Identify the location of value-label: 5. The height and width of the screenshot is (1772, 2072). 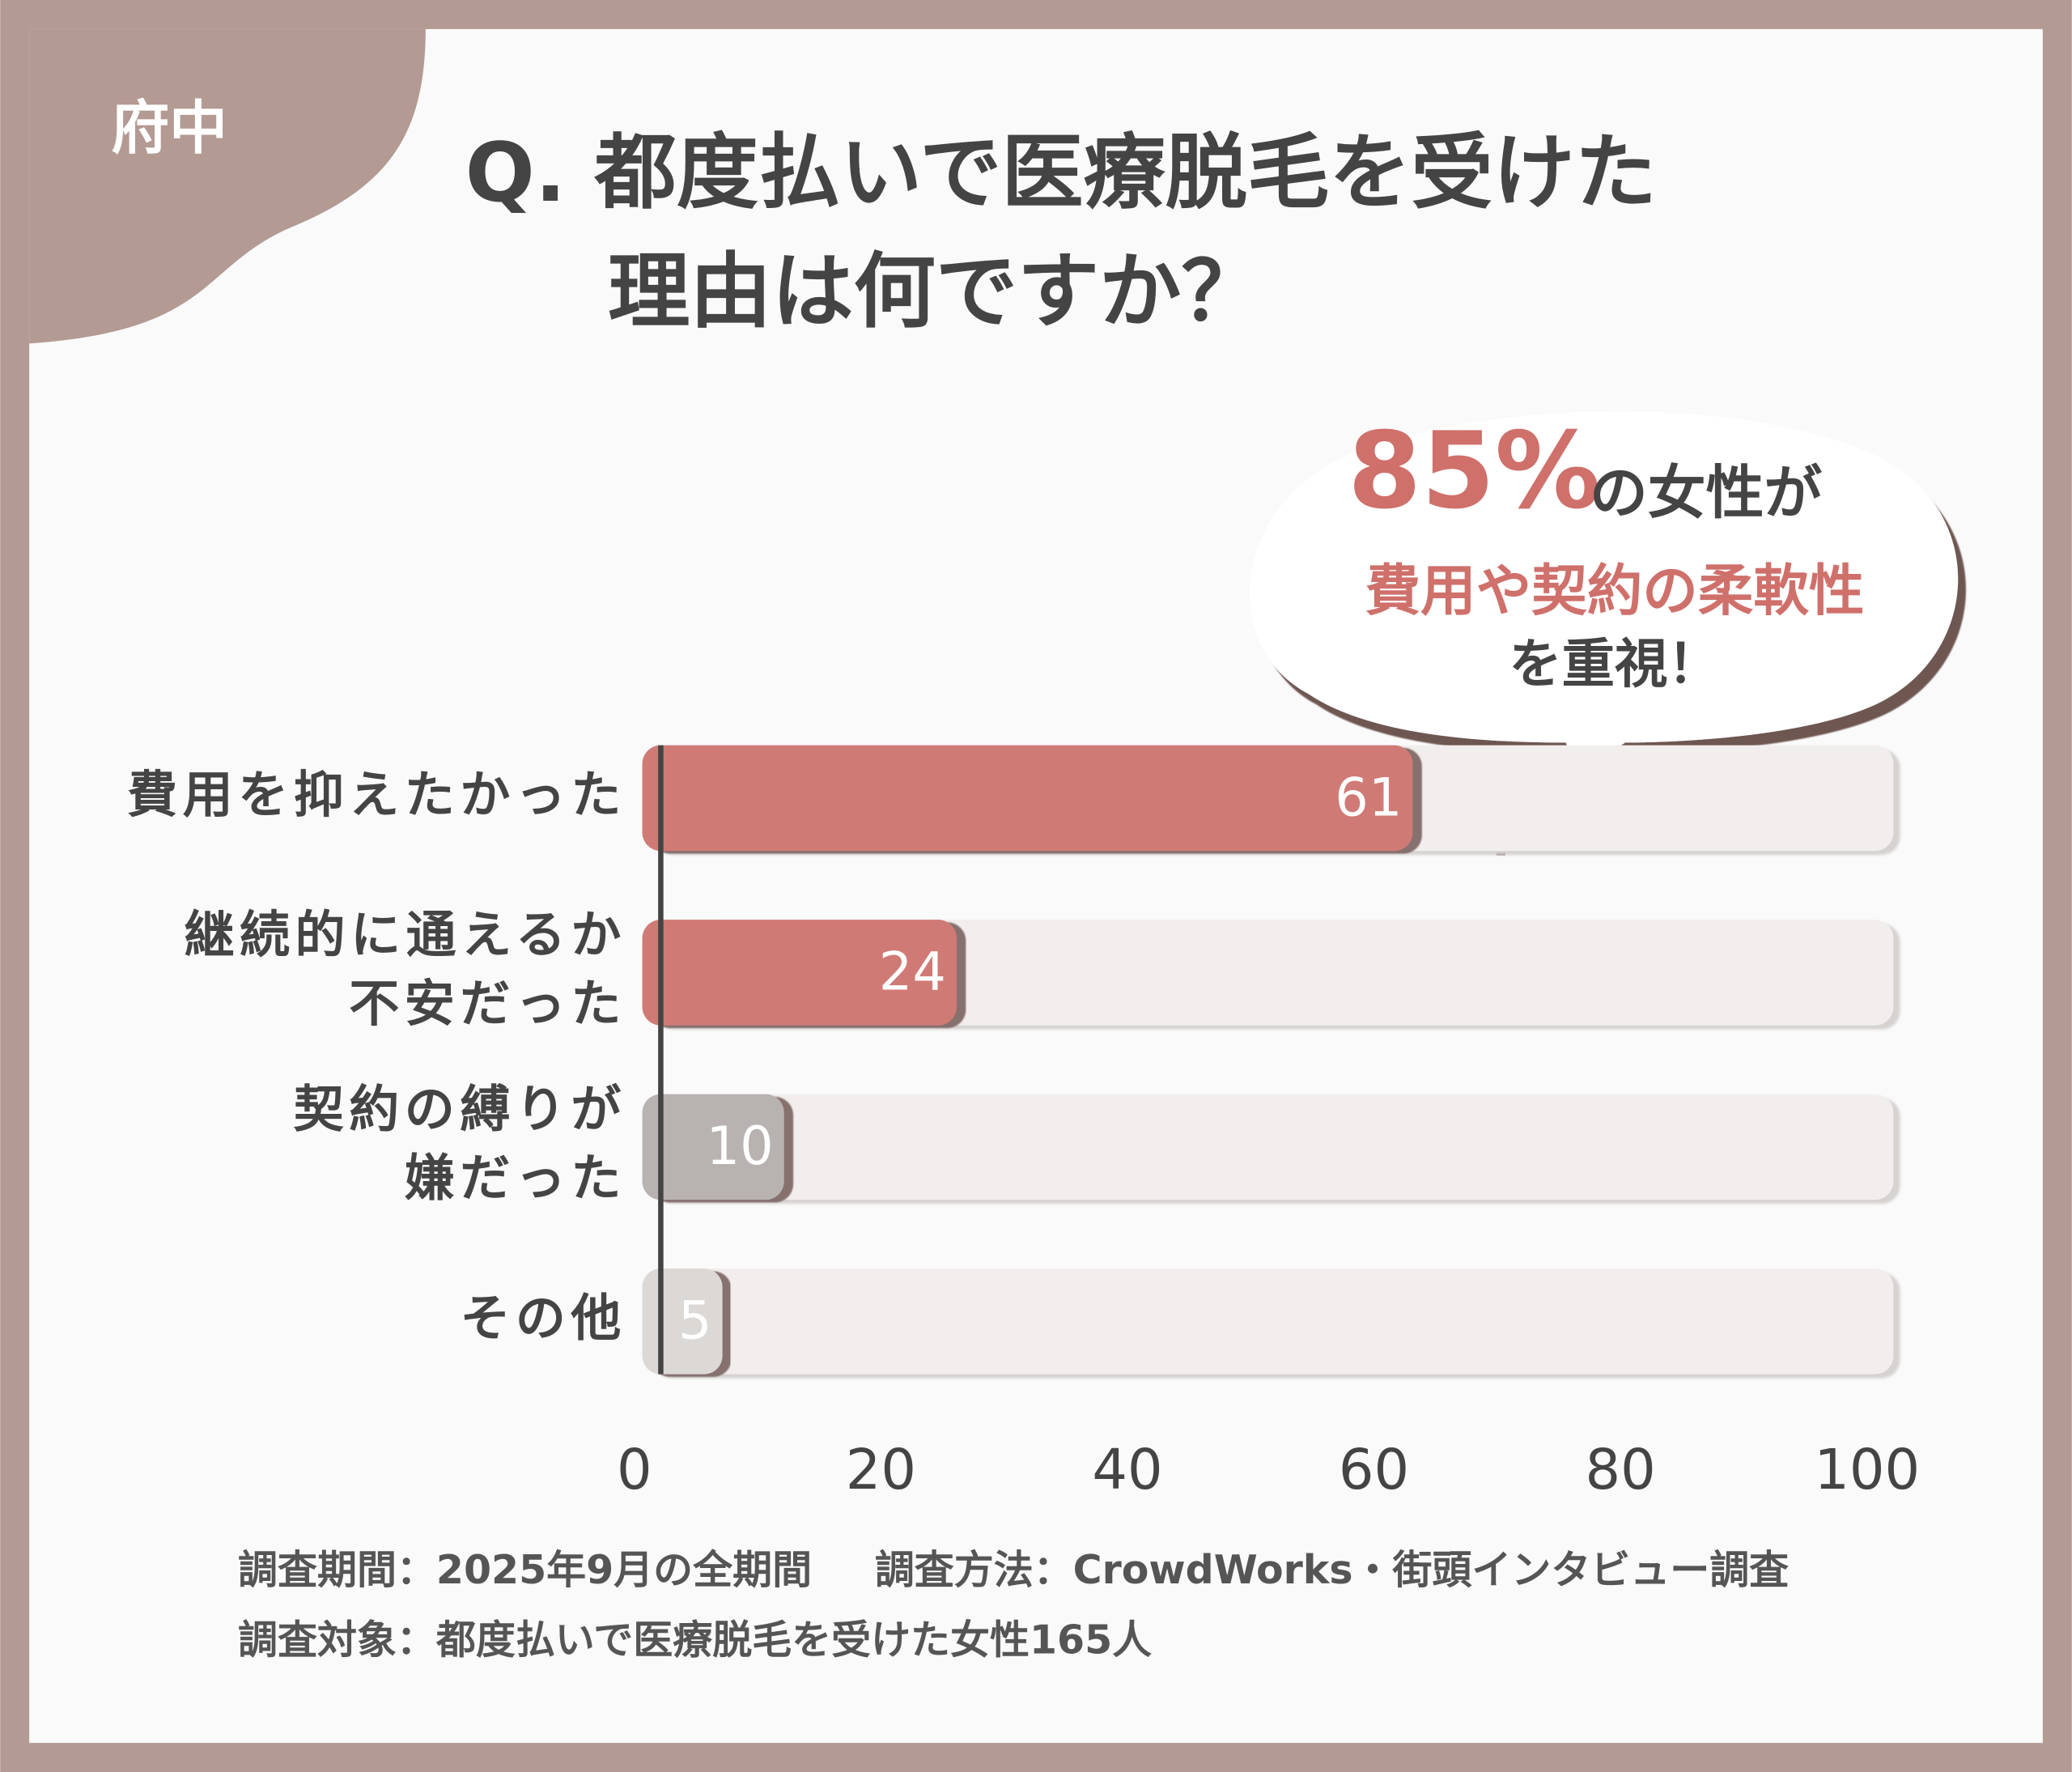
(695, 1321).